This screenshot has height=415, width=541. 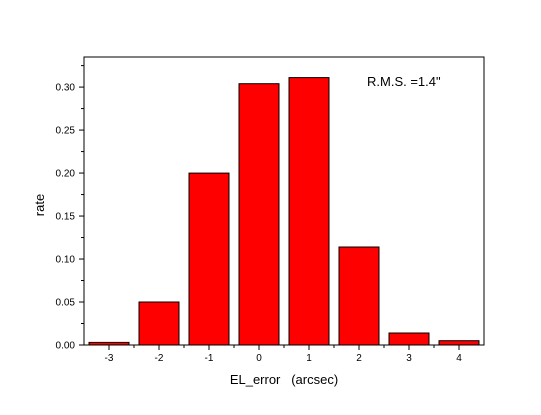 I want to click on x-tick-label: 4, so click(x=459, y=358).